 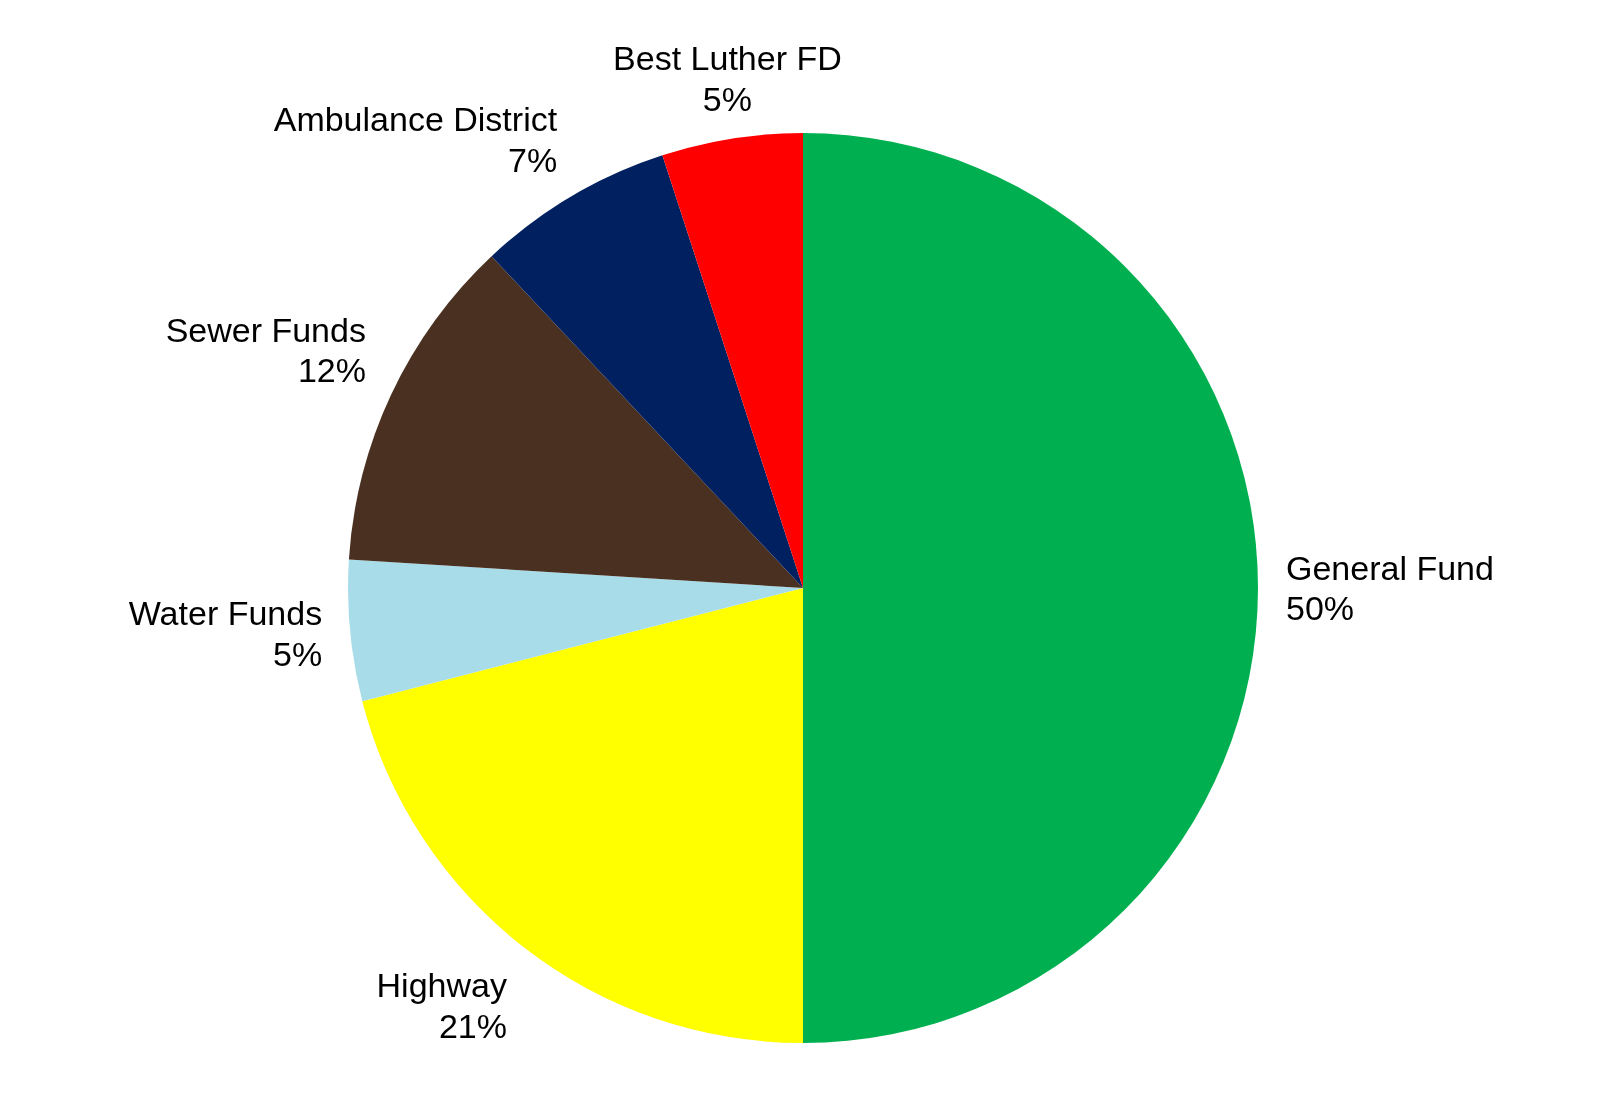 What do you see at coordinates (532, 160) in the screenshot?
I see `data-label: 7%` at bounding box center [532, 160].